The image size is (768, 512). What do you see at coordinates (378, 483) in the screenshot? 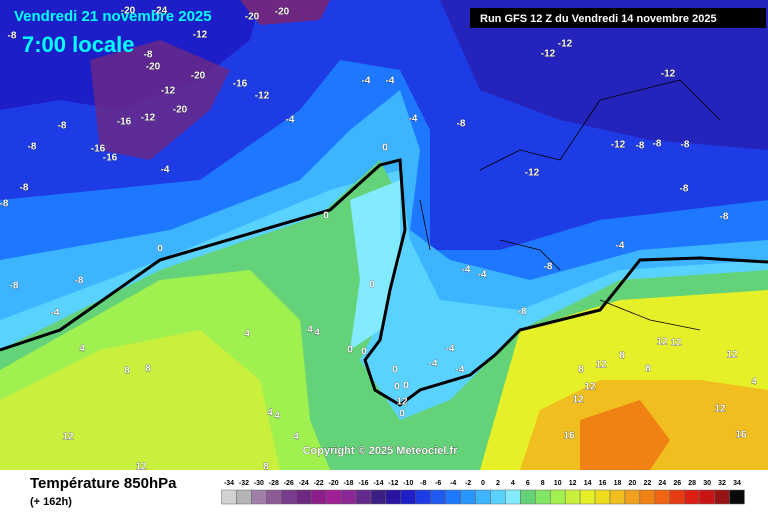
I see `legend-tick-label: -14` at bounding box center [378, 483].